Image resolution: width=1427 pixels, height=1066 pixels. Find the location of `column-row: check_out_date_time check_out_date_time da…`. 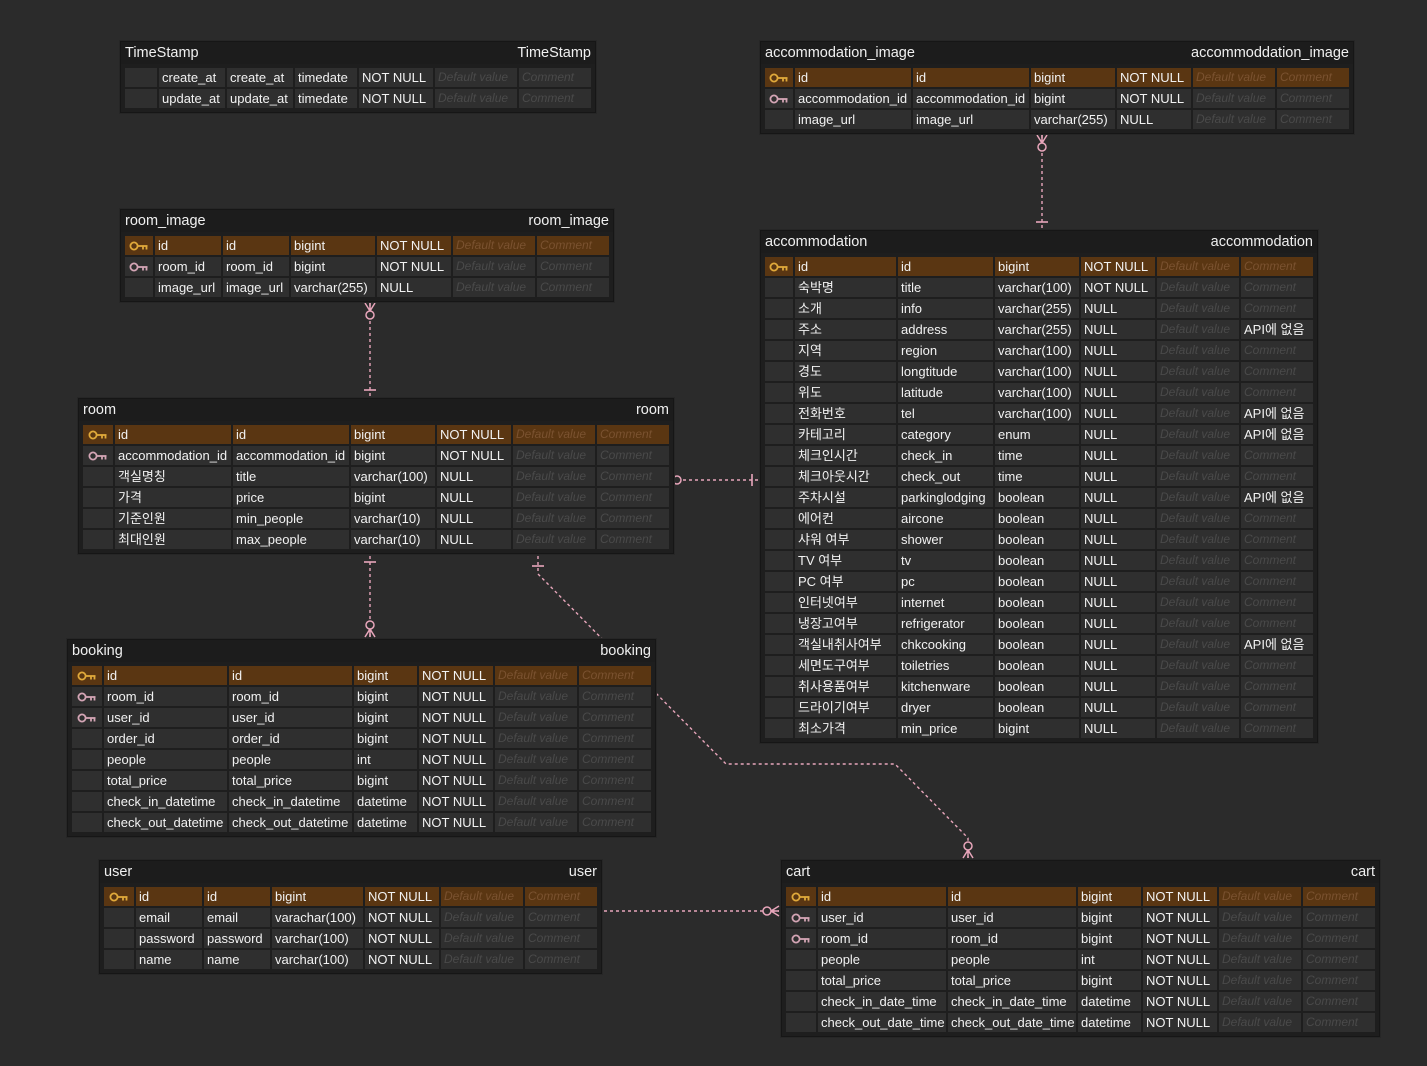

column-row: check_out_date_time check_out_date_time da… is located at coordinates (1080, 1022).